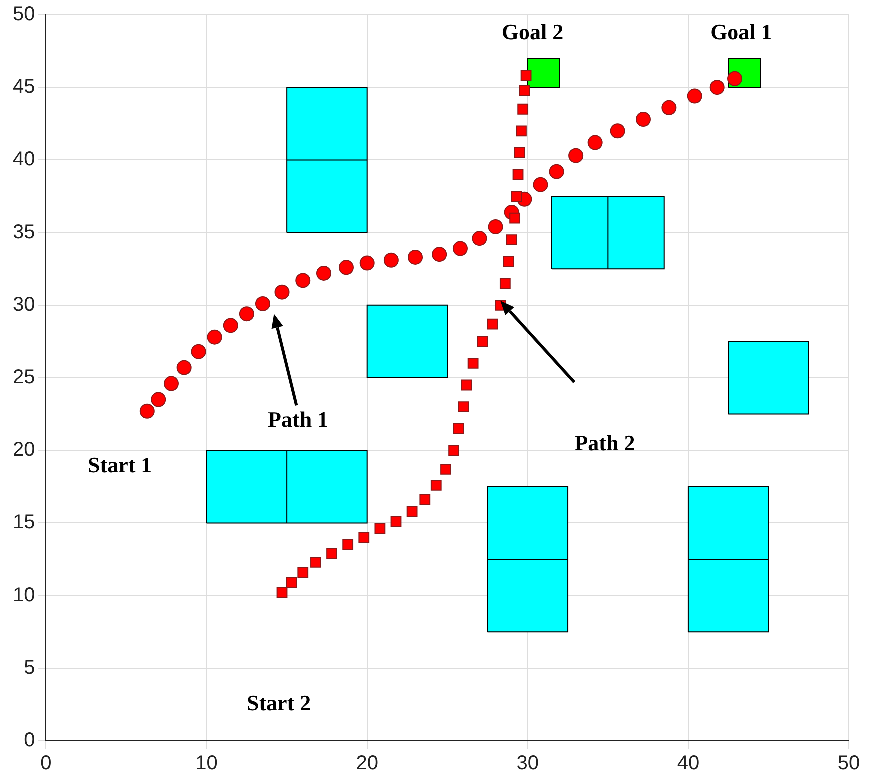 This screenshot has width=871, height=783. Describe the element at coordinates (528, 763) in the screenshot. I see `x-tick-label: 30` at that location.